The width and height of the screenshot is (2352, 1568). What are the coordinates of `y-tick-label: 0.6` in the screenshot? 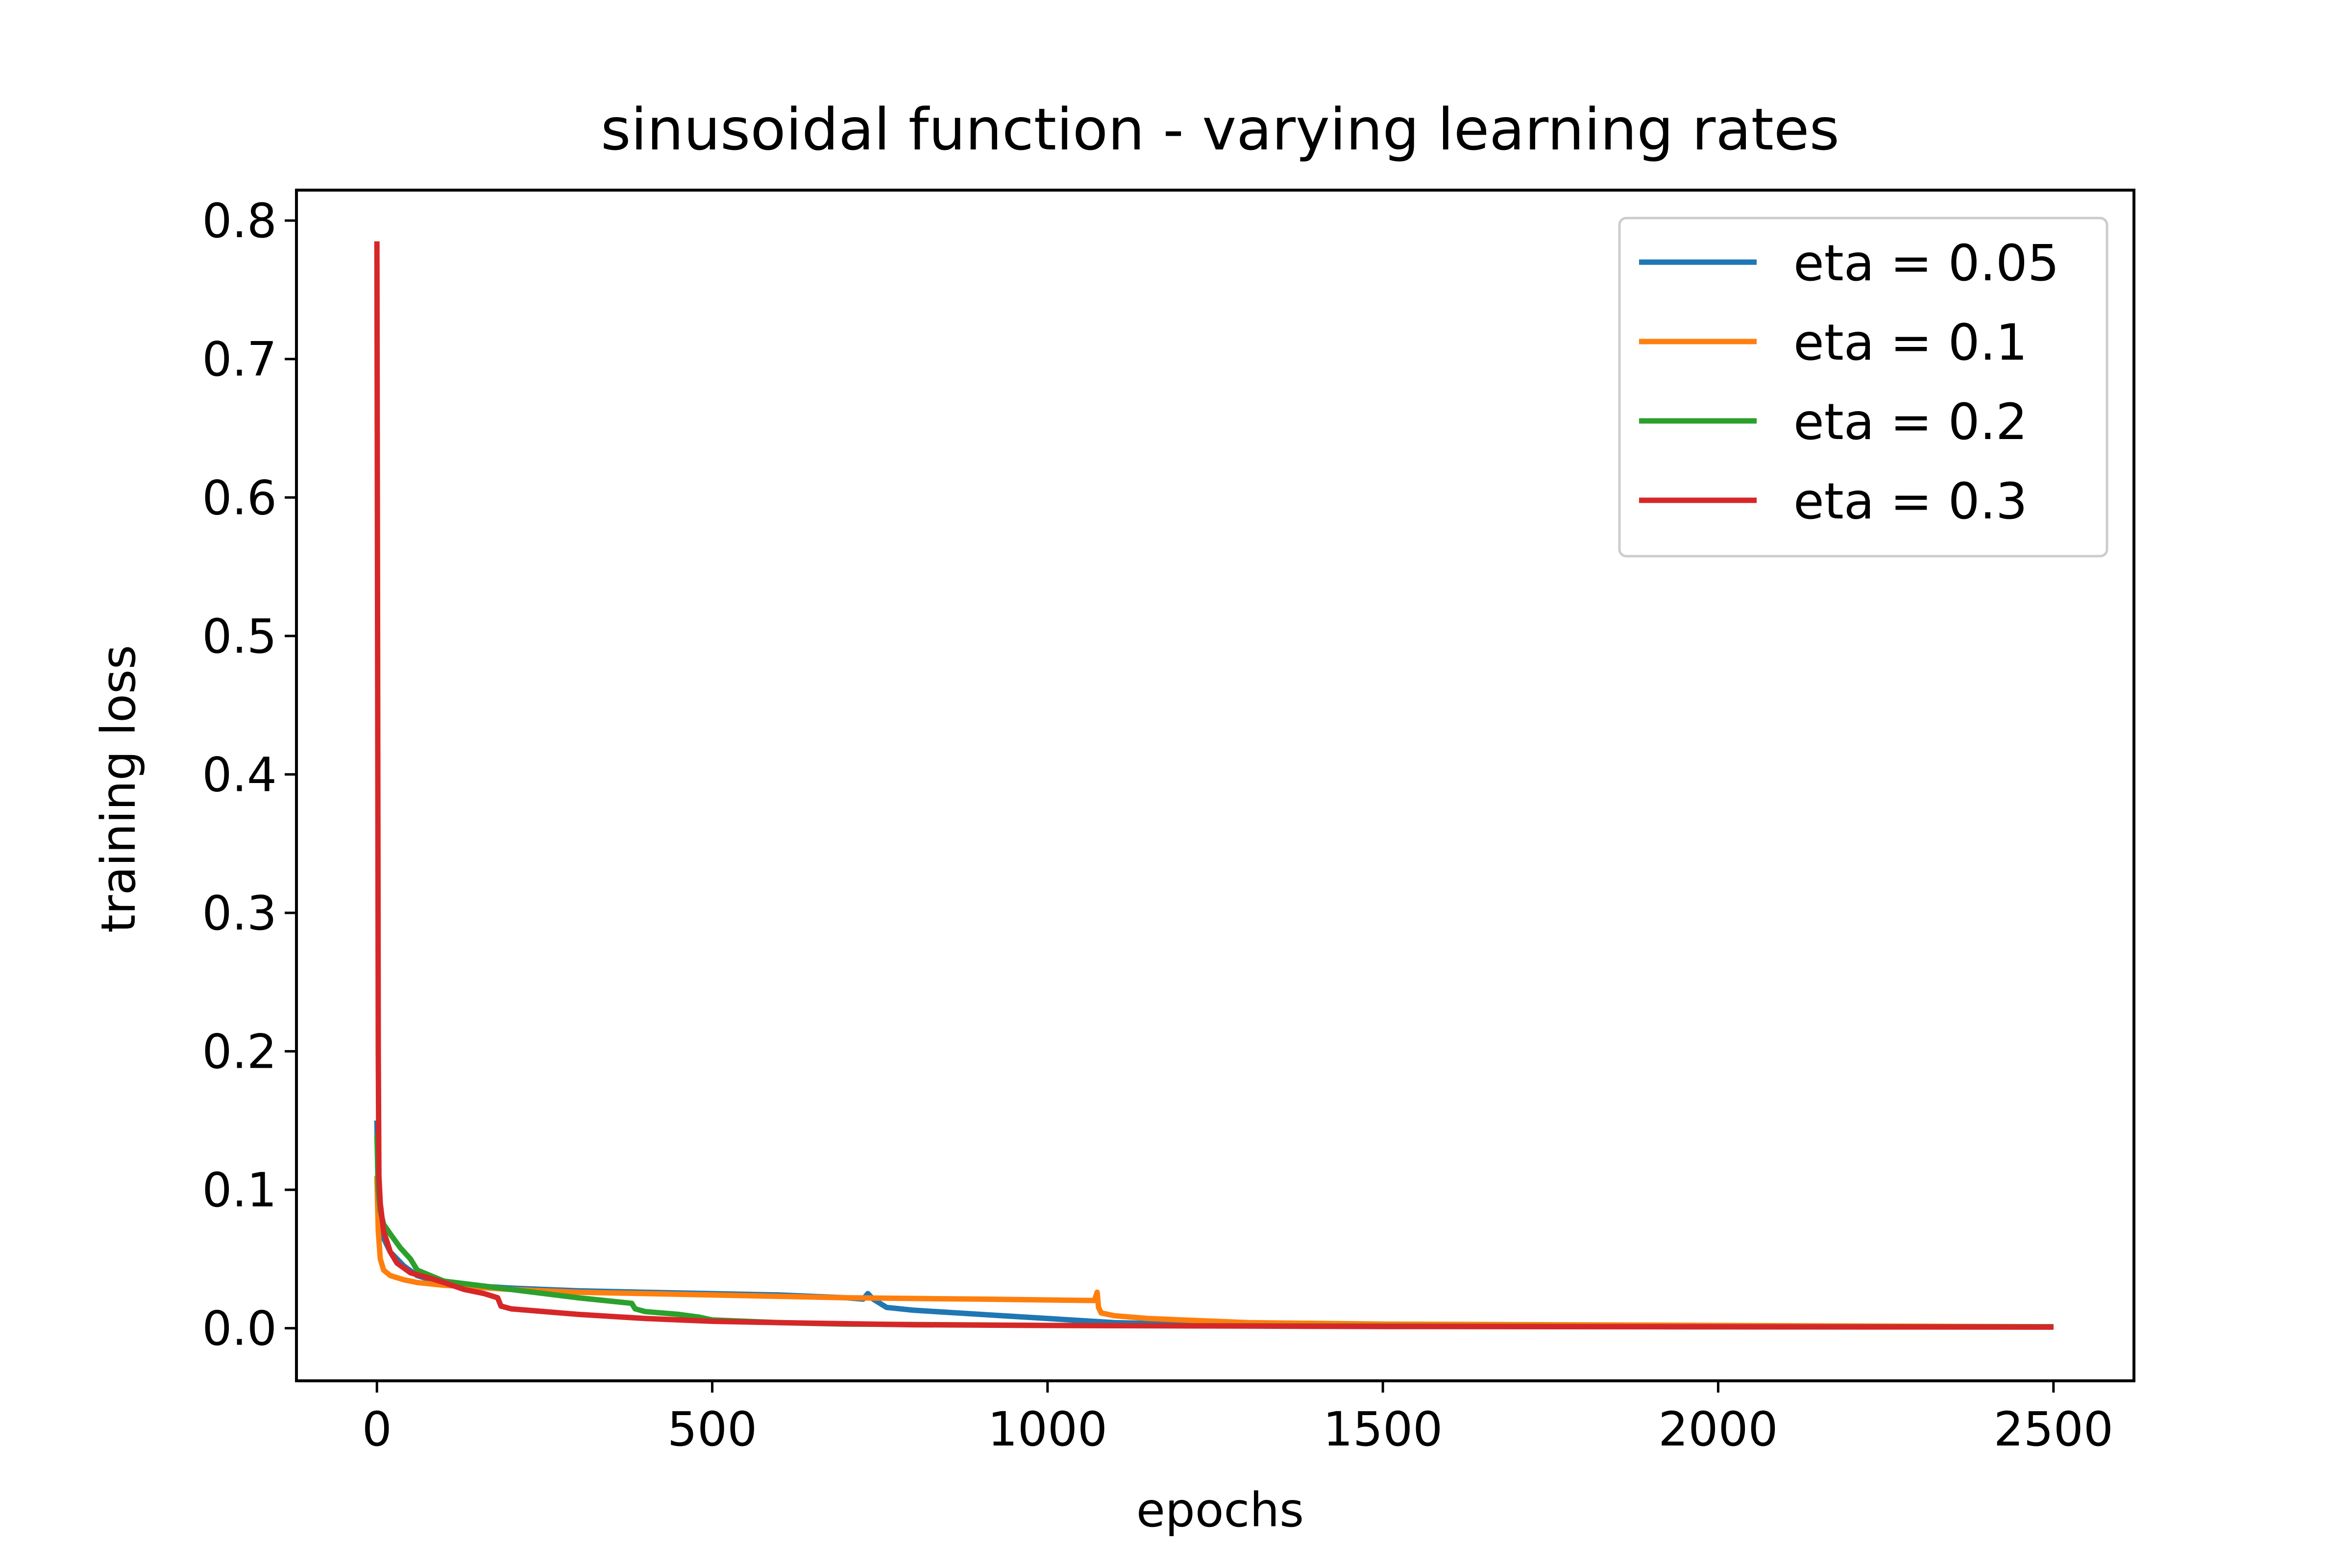 It's located at (239, 497).